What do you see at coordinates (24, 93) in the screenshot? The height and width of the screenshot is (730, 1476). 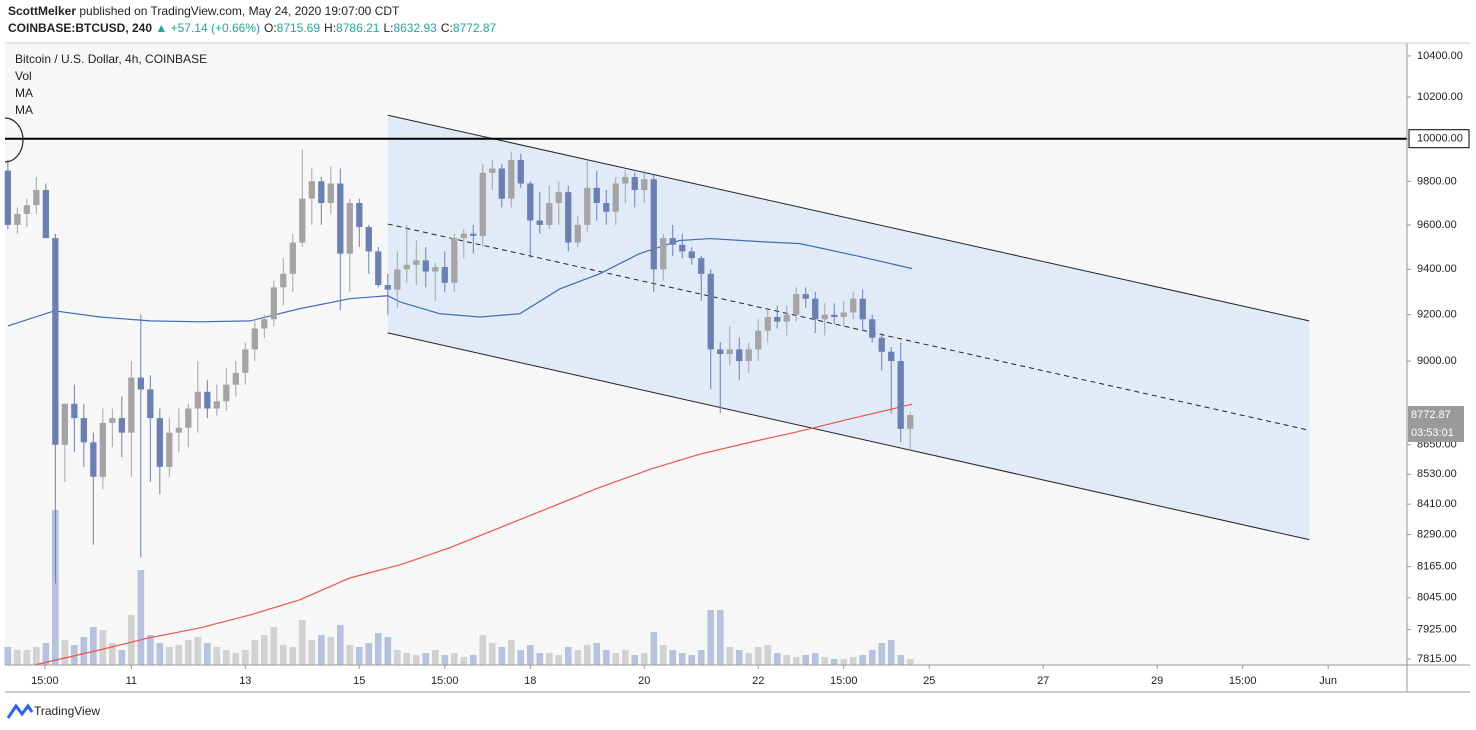 I see `legend-ma: MA` at bounding box center [24, 93].